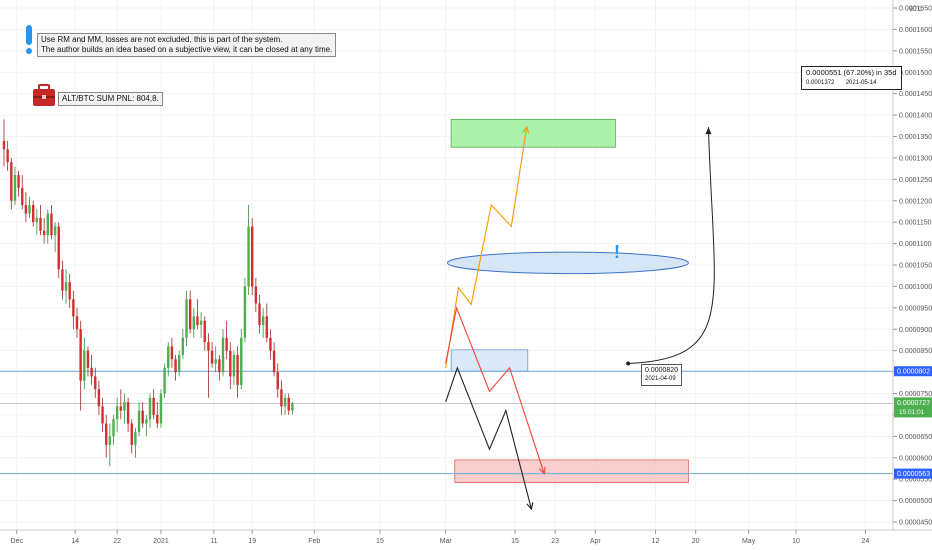 This screenshot has height=550, width=932. Describe the element at coordinates (110, 99) in the screenshot. I see `pnl-label: ALT/BTC SUM PNL: 804,8.` at that location.